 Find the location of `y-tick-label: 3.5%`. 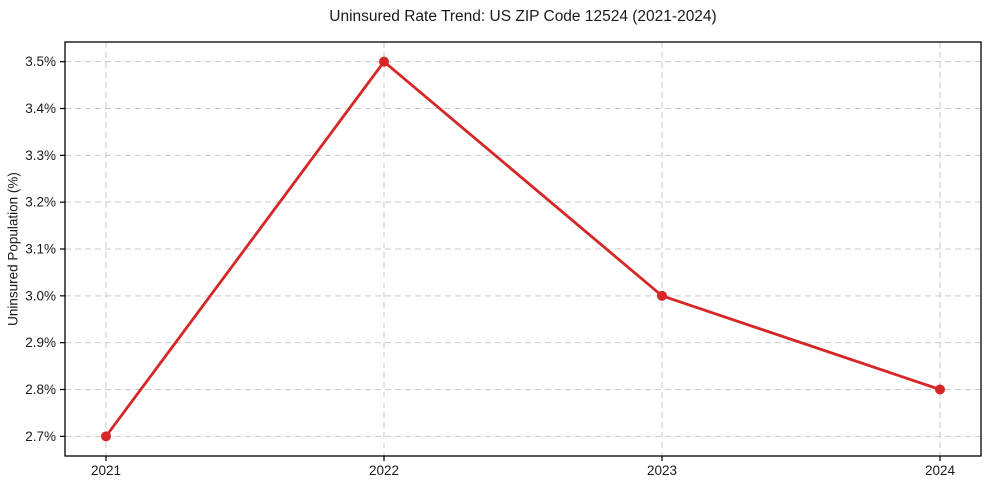

y-tick-label: 3.5% is located at coordinates (40, 61).